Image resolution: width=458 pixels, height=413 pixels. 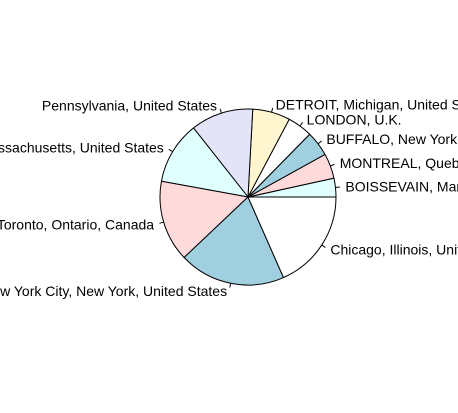 I want to click on leader-line-toronto-ontario-canada, so click(x=161, y=222).